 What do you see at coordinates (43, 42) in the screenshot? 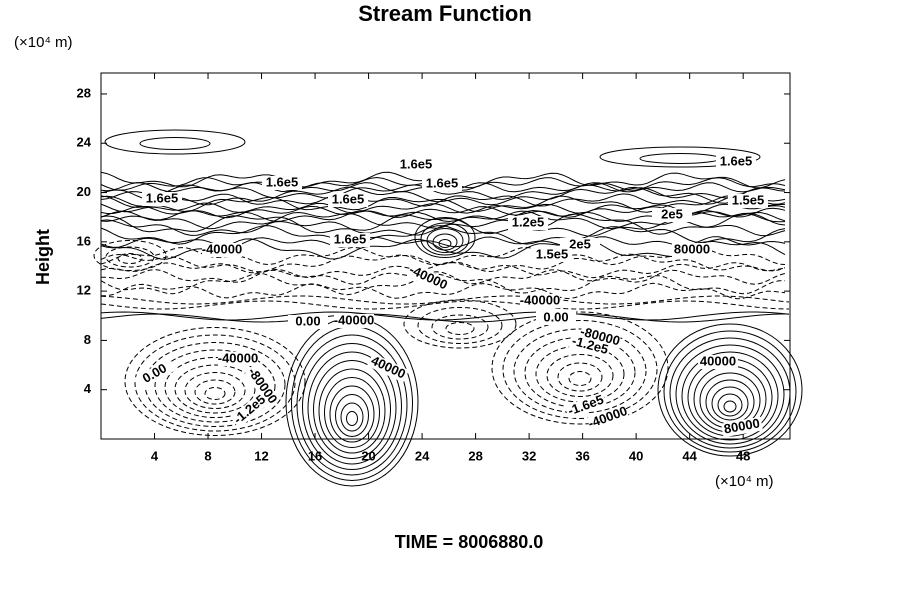
I see `y-unit: (×10⁴ m)` at bounding box center [43, 42].